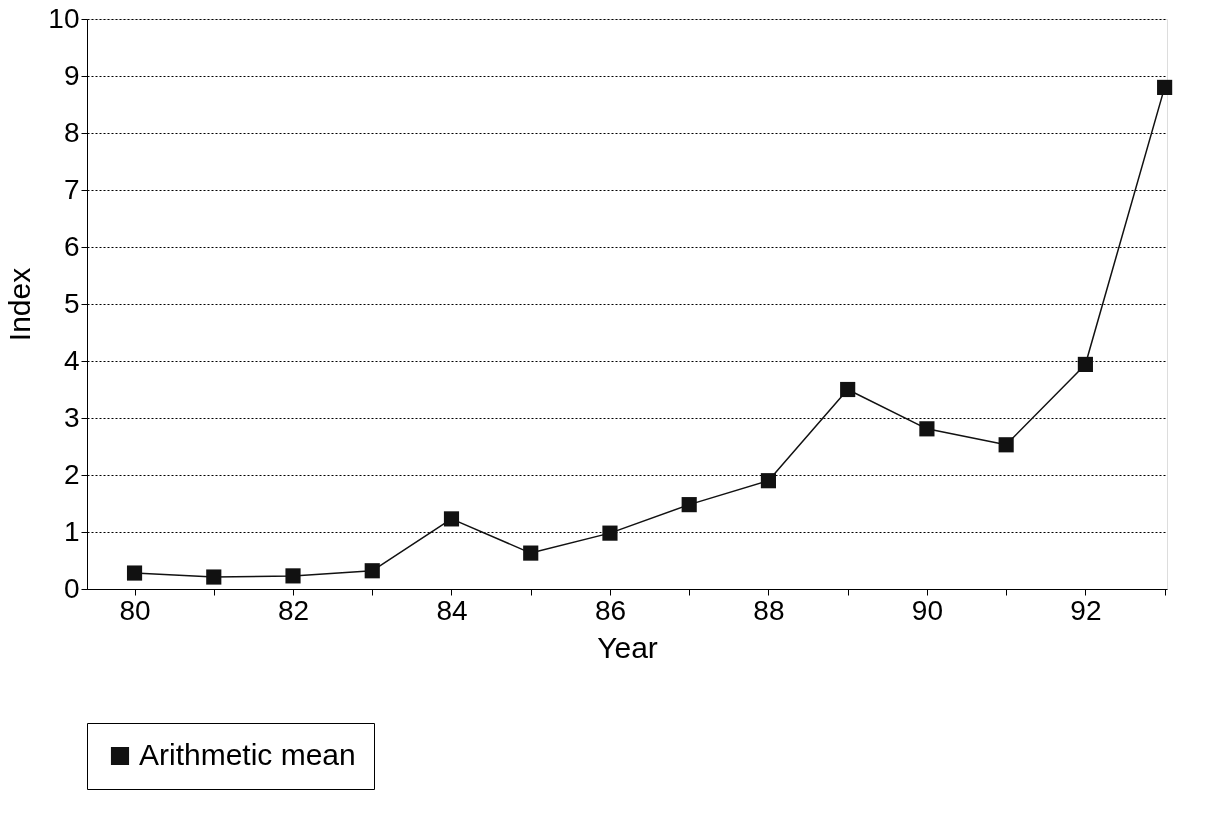  Describe the element at coordinates (293, 610) in the screenshot. I see `x-tick-label: 82` at that location.